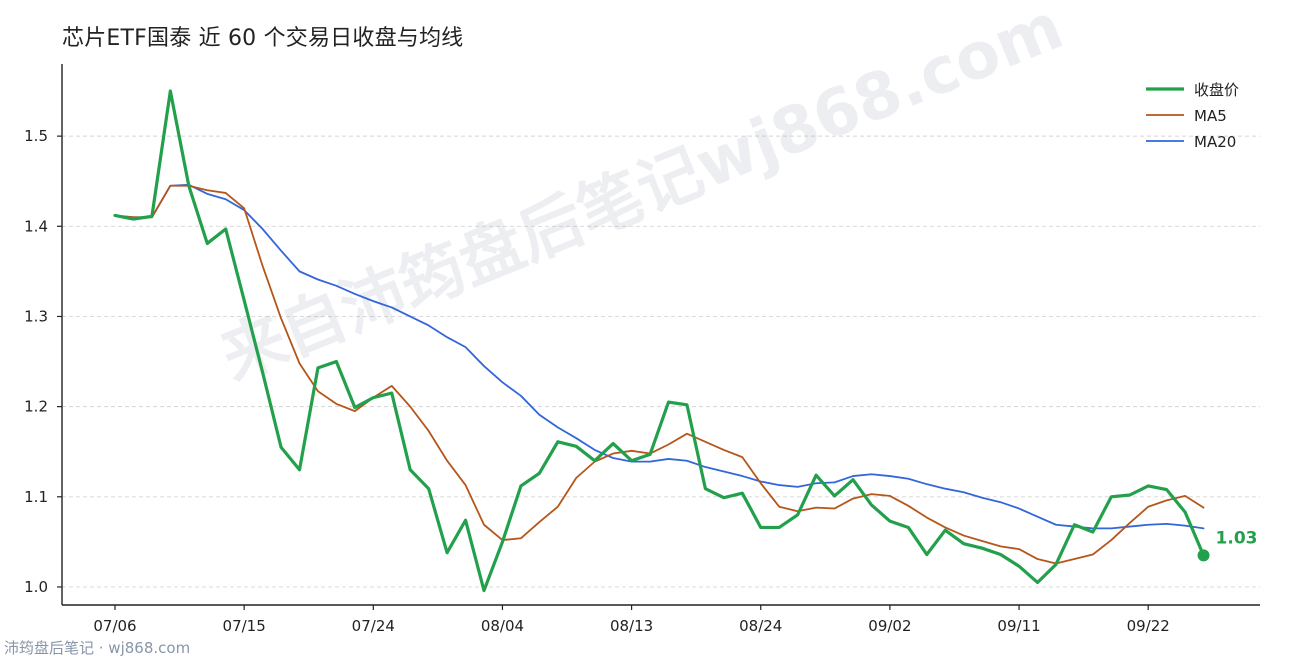 This screenshot has width=1290, height=660. Describe the element at coordinates (114, 626) in the screenshot. I see `x-tick-label: 07/06` at that location.